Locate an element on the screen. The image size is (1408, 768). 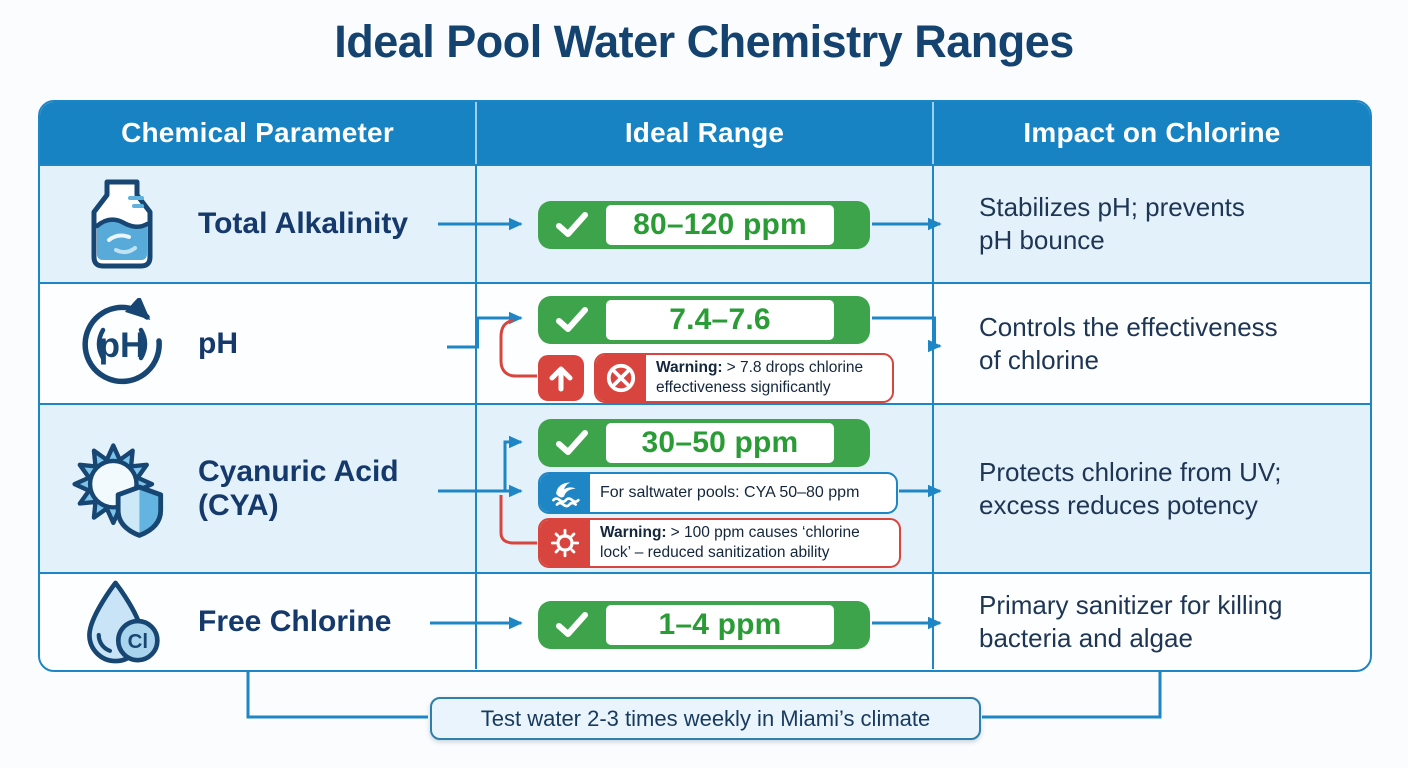
impact-text: Controls the effectiveness of chlorine is located at coordinates (1128, 343).